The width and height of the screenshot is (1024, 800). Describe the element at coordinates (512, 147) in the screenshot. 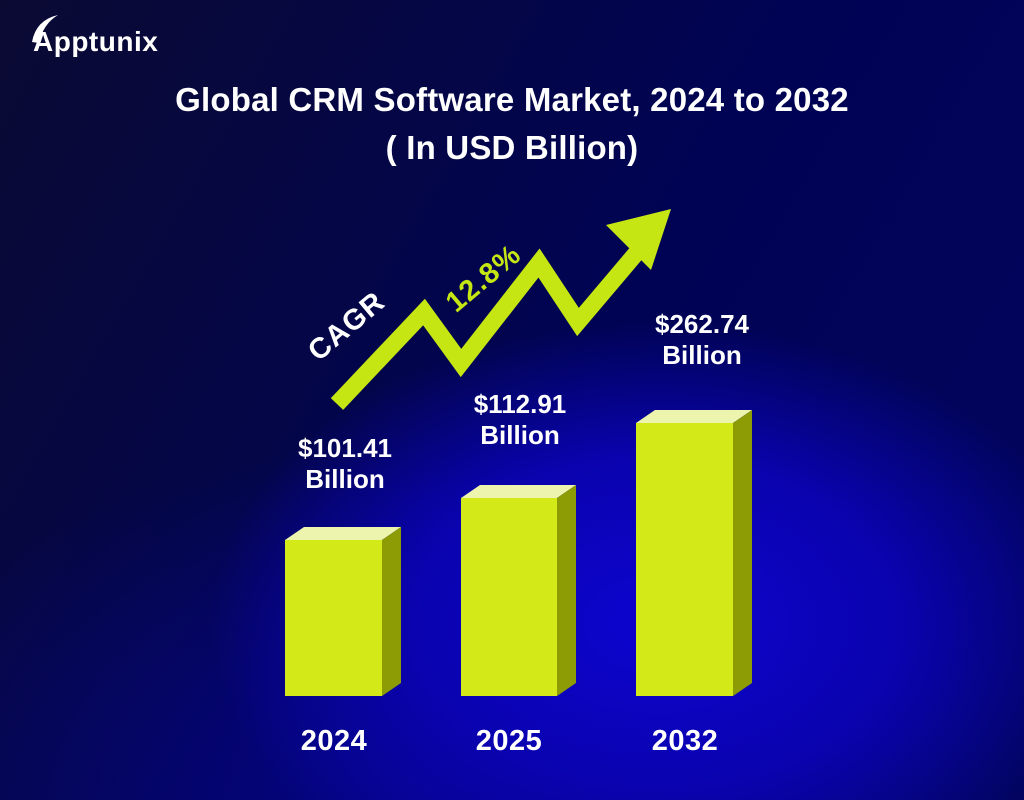

I see `chart-title-line2: ( In USD Billion)` at that location.